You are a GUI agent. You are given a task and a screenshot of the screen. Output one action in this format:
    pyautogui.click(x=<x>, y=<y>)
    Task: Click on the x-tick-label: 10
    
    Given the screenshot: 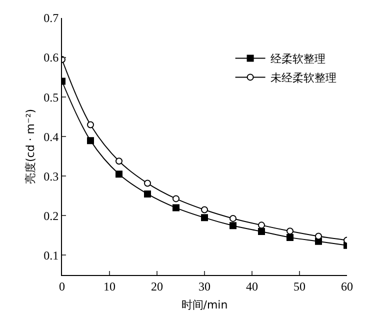 What is the action you would take?
    pyautogui.click(x=110, y=286)
    